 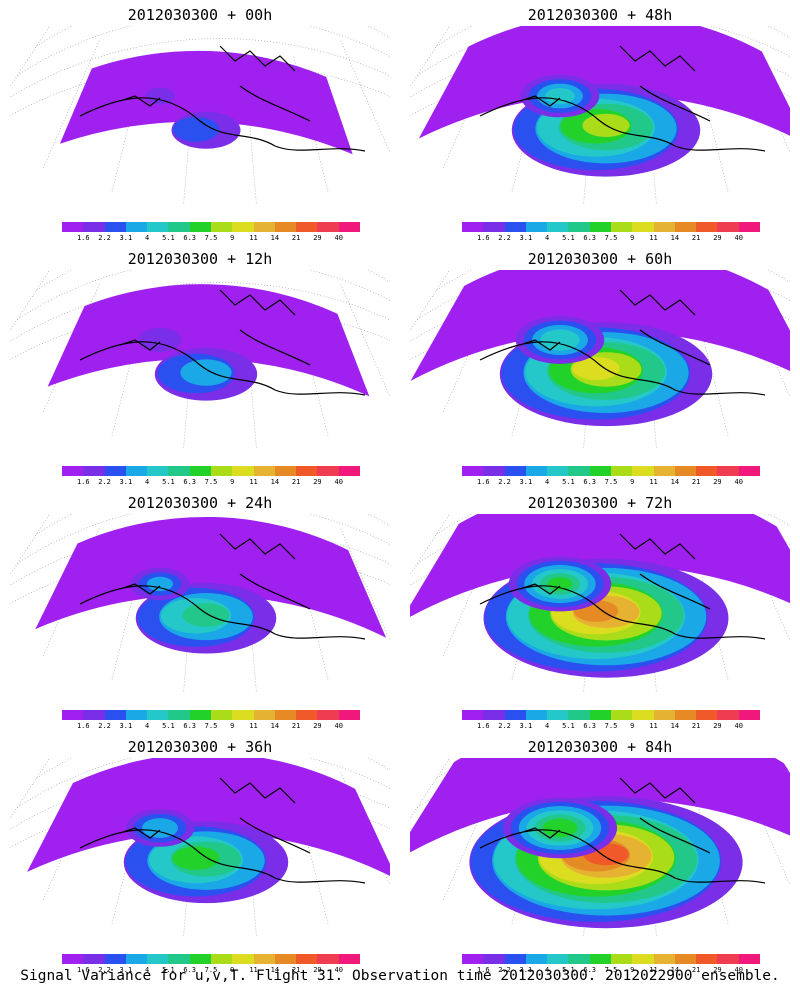 I want to click on panel-title: 2012030300 + 84h, so click(x=600, y=747).